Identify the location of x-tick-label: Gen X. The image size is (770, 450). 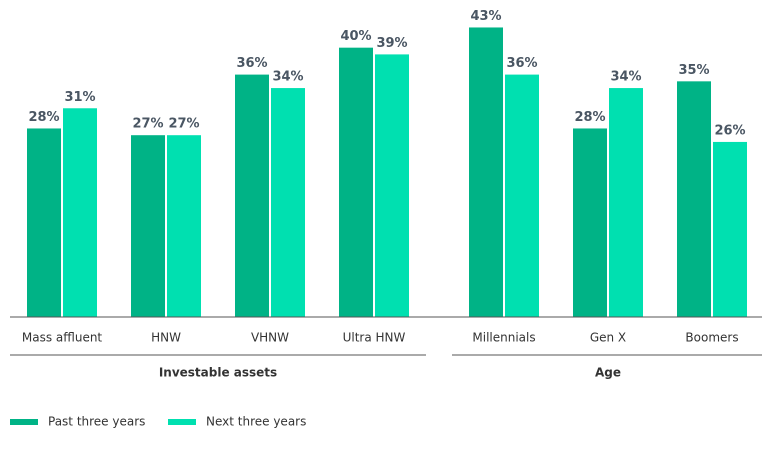
(608, 338).